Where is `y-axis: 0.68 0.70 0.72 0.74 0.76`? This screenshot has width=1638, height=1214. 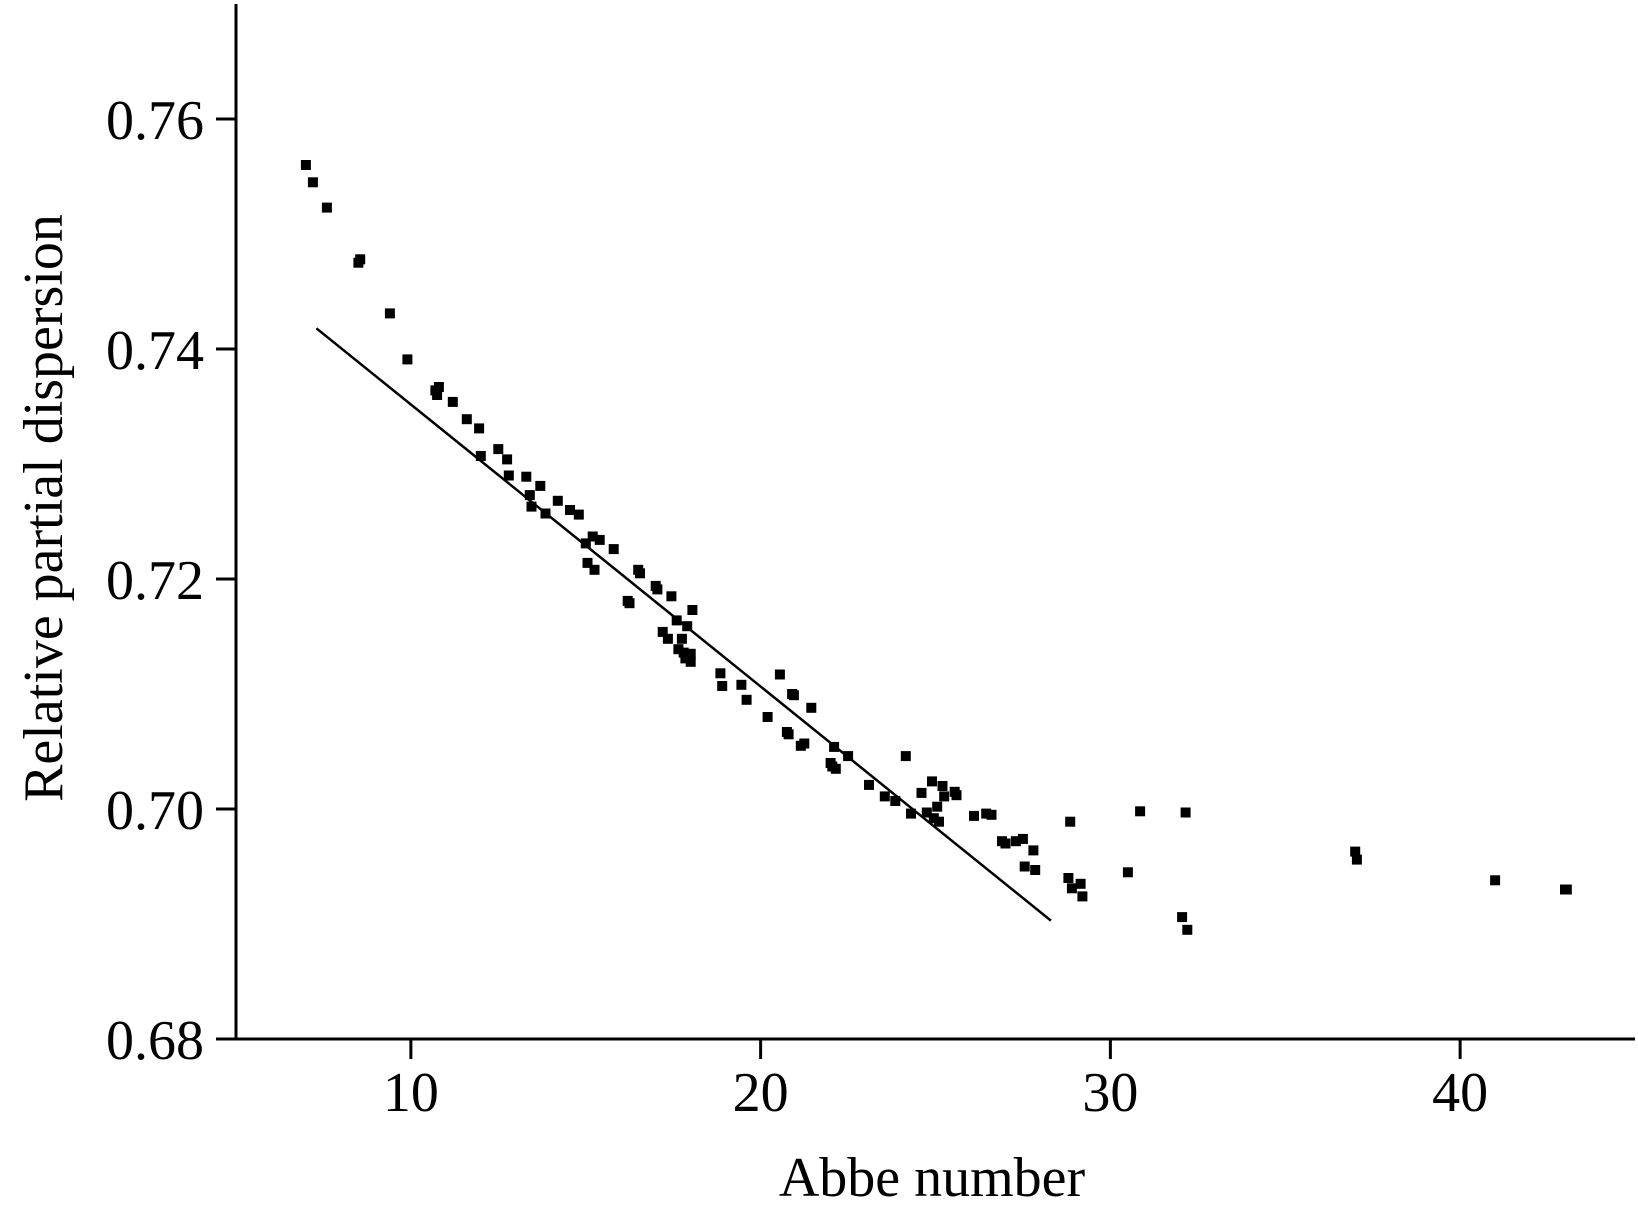
y-axis: 0.68 0.70 0.72 0.74 0.76 is located at coordinates (172, 538).